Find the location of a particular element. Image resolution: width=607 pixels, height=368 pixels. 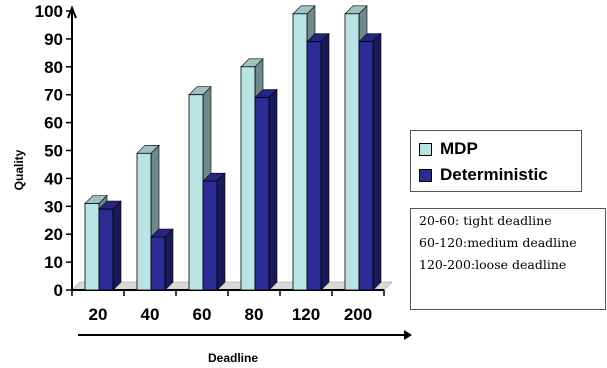

y-ticks: 0 10 20 30 40 50 60 70 80 90 100 is located at coordinates (53, 151).